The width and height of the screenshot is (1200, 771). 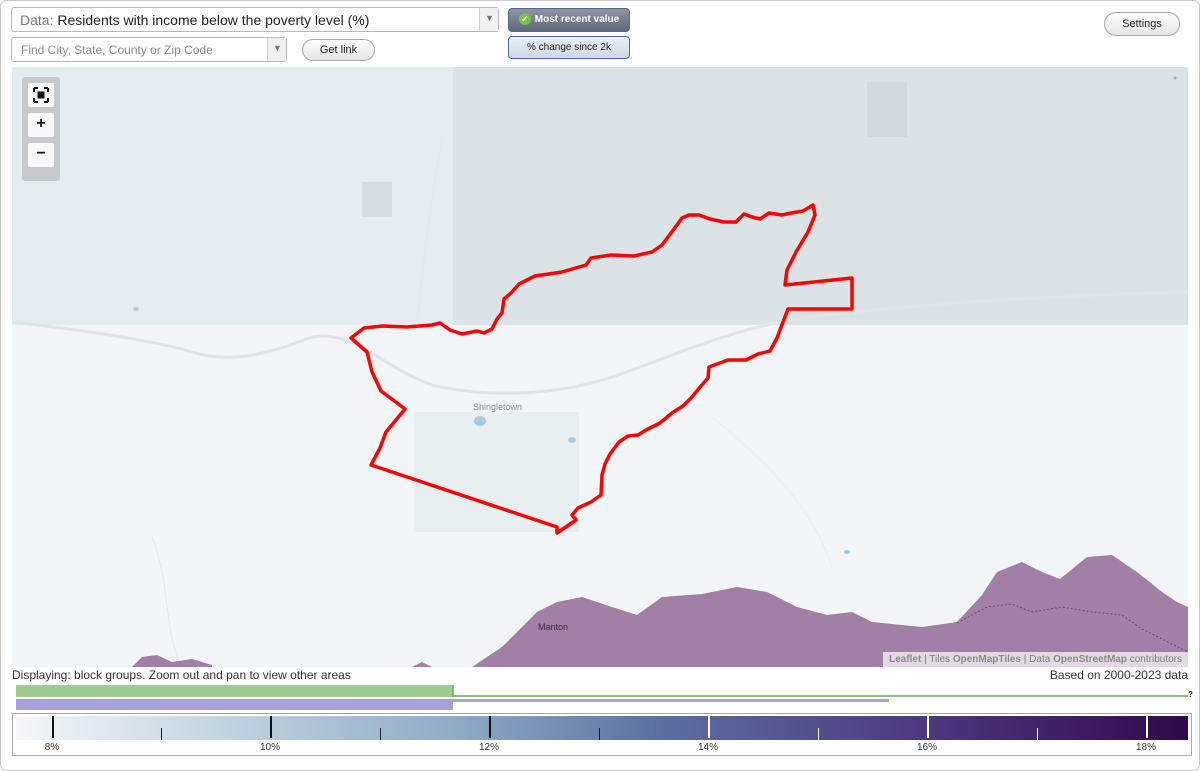 What do you see at coordinates (41, 155) in the screenshot?
I see `zoom-out-button: −` at bounding box center [41, 155].